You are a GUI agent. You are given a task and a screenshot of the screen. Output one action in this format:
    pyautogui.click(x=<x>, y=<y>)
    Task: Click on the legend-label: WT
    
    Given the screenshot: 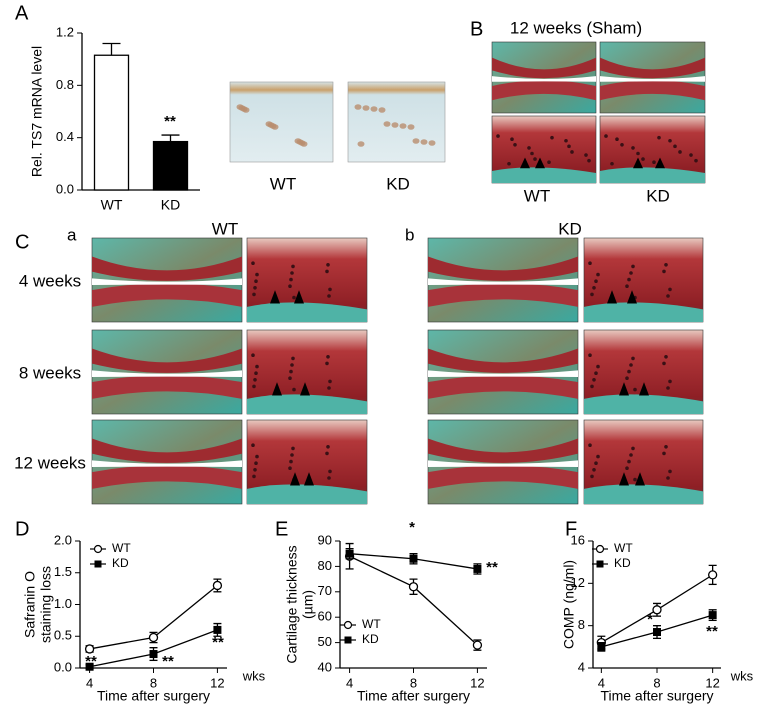 What is the action you would take?
    pyautogui.click(x=371, y=624)
    